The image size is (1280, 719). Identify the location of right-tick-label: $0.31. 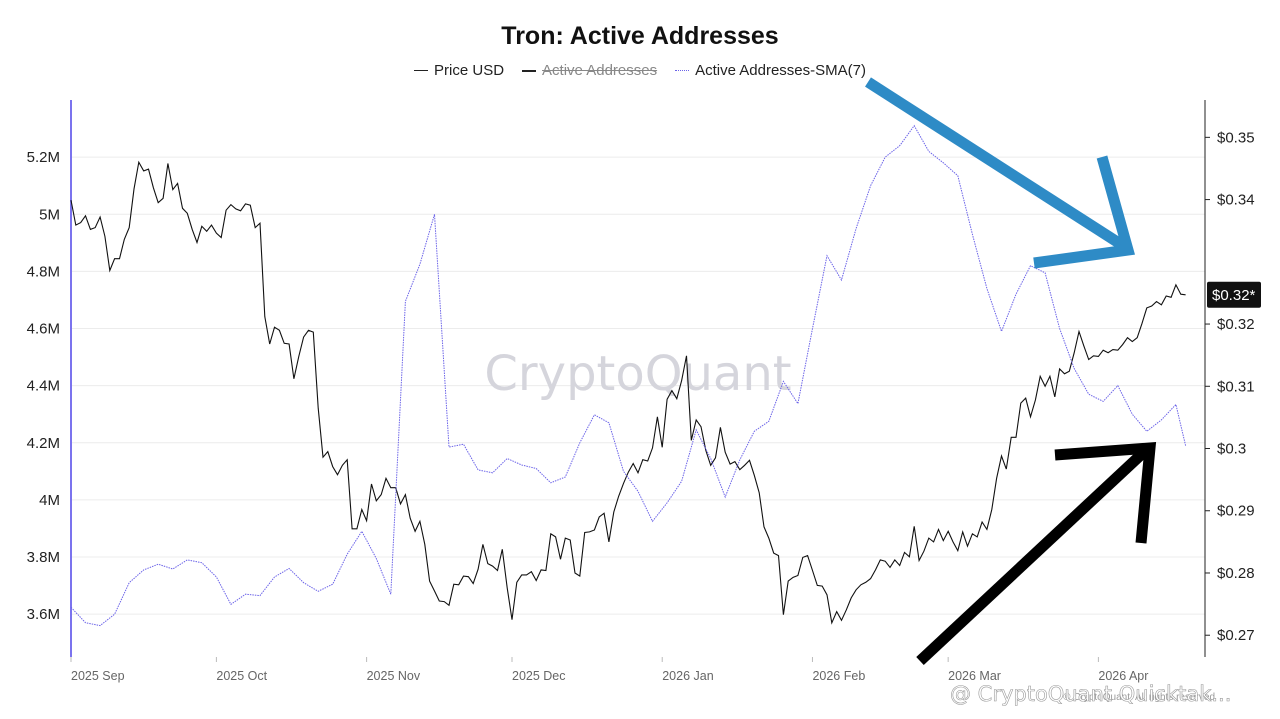
(1236, 386).